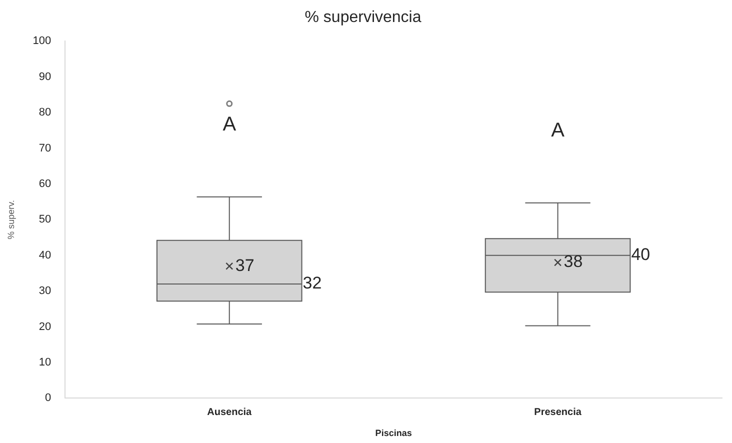 This screenshot has height=443, width=732. Describe the element at coordinates (229, 412) in the screenshot. I see `x-tick-label: Ausencia` at that location.